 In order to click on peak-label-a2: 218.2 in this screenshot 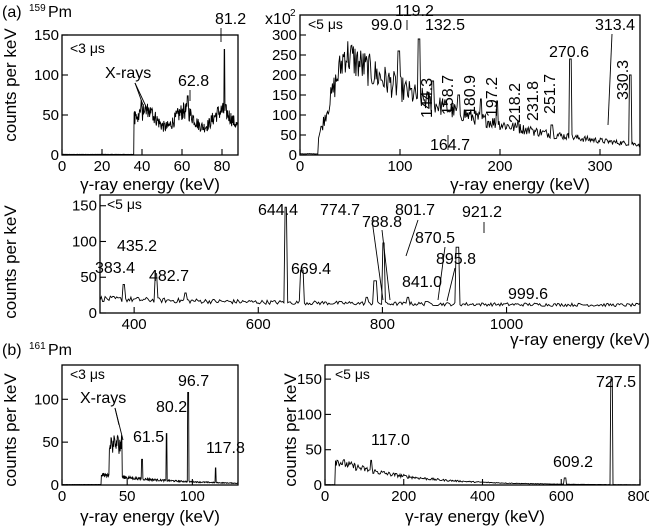, I will do `click(515, 103)`.